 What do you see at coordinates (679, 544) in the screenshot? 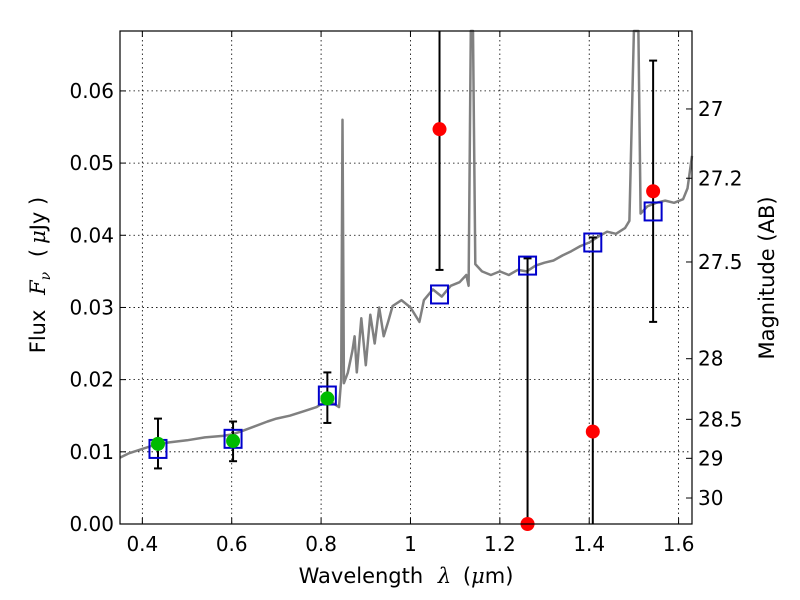
I see `x-tick-label: 1.6` at bounding box center [679, 544].